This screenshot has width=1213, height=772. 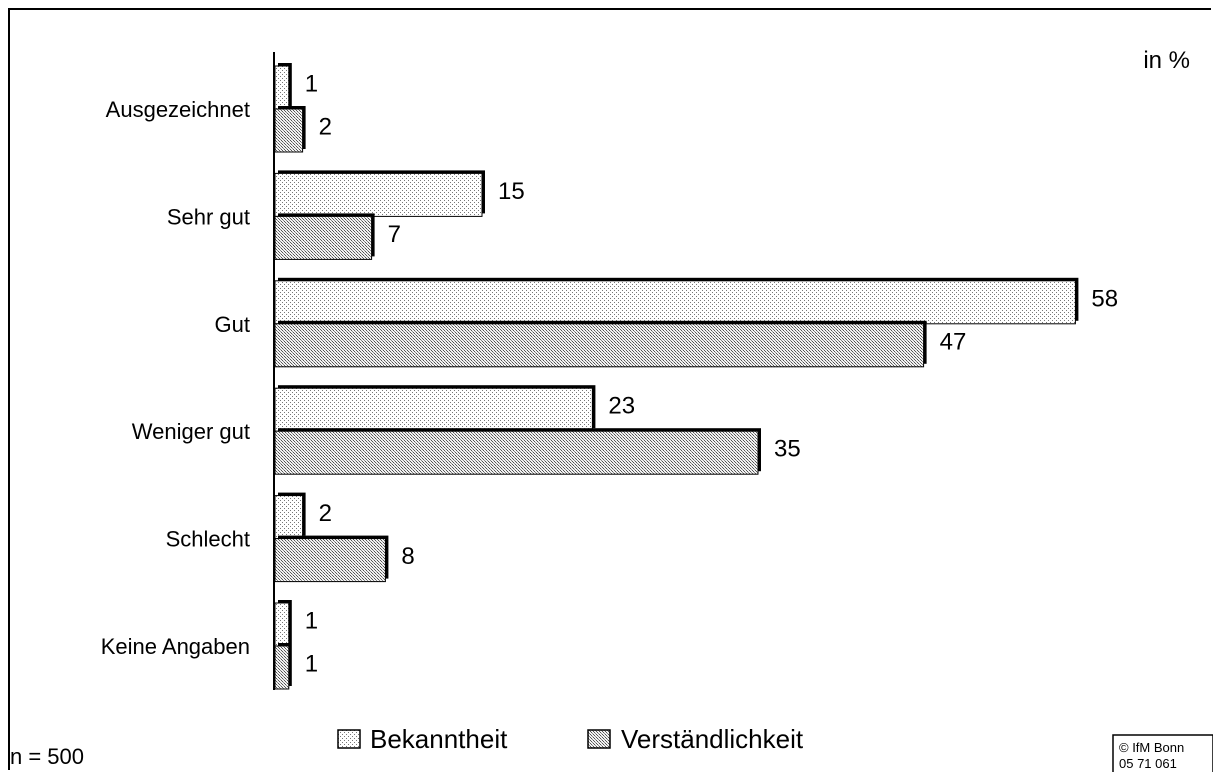 I want to click on unit-label: in %, so click(x=1166, y=60).